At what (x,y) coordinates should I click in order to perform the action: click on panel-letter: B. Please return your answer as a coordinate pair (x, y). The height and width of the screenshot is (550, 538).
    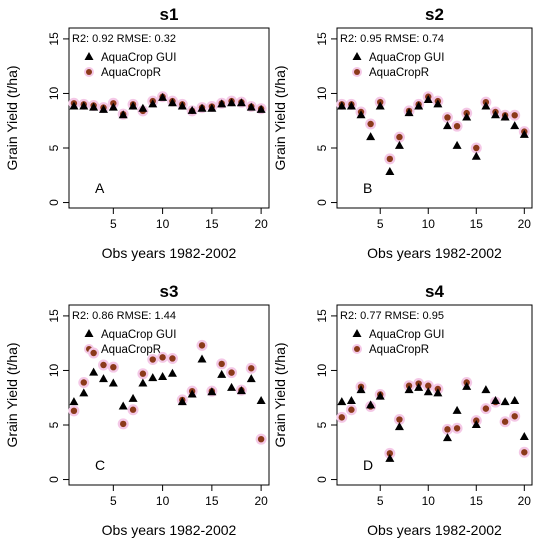
    Looking at the image, I should click on (367, 188).